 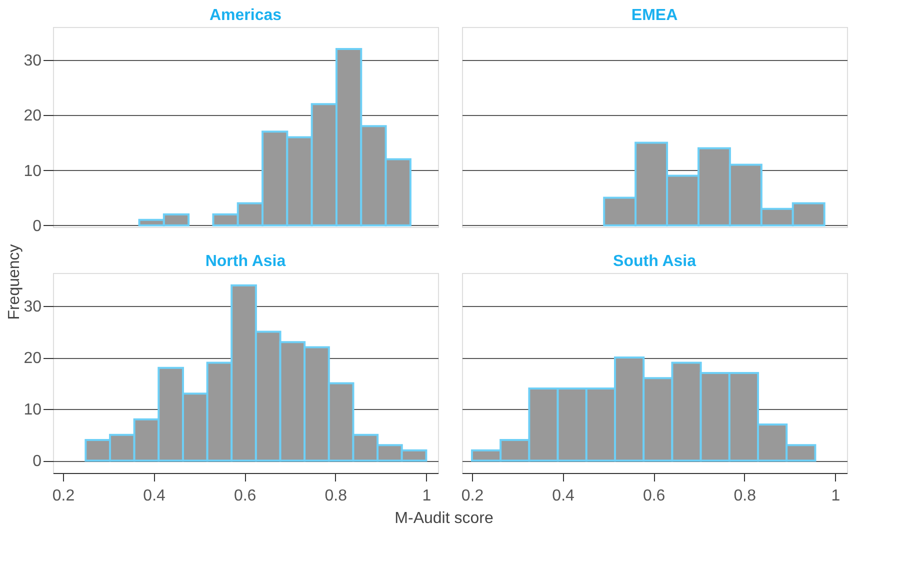 I want to click on y-axis-title: Frequency, so click(x=14, y=282).